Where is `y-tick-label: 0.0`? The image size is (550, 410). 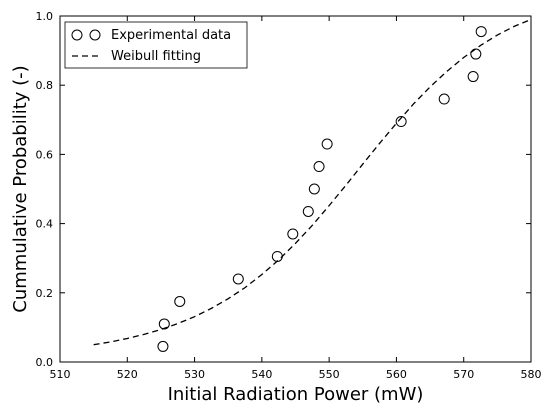
y-tick-label: 0.0 is located at coordinates (45, 362).